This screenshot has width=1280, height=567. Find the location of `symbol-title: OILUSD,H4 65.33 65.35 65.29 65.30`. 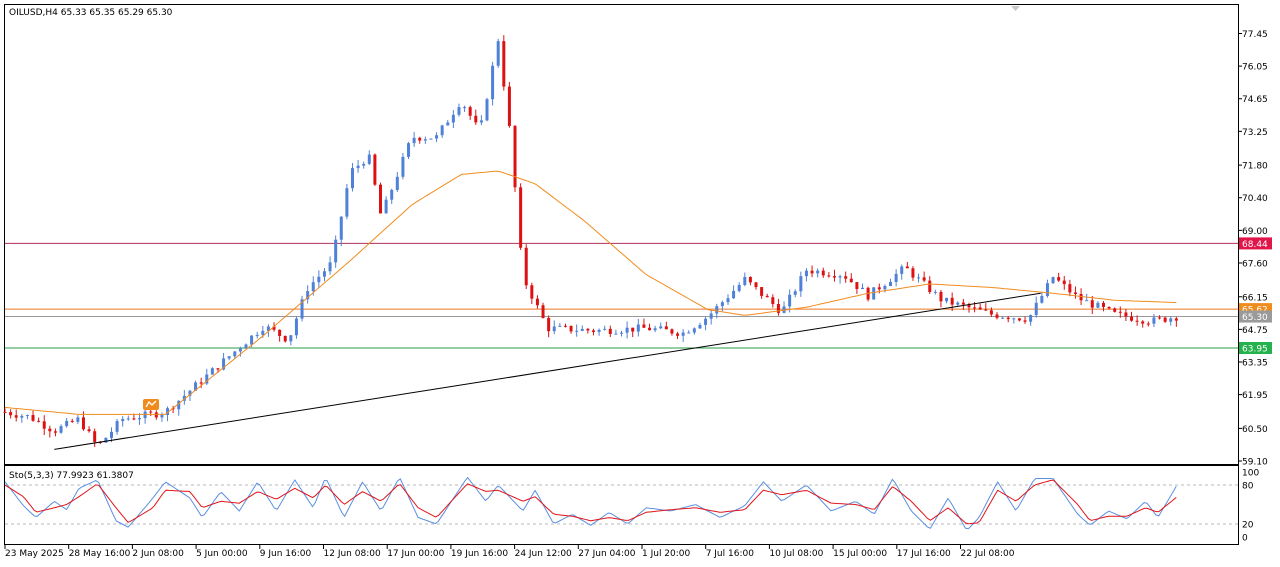

symbol-title: OILUSD,H4 65.33 65.35 65.29 65.30 is located at coordinates (91, 13).